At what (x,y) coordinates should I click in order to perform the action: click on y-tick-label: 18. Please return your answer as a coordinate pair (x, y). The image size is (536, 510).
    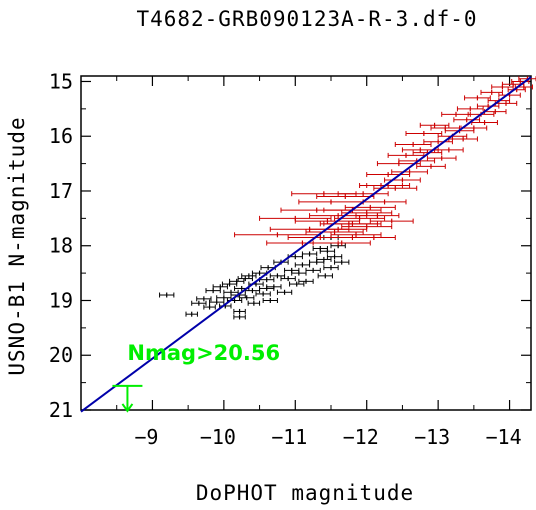
    Looking at the image, I should click on (61, 246).